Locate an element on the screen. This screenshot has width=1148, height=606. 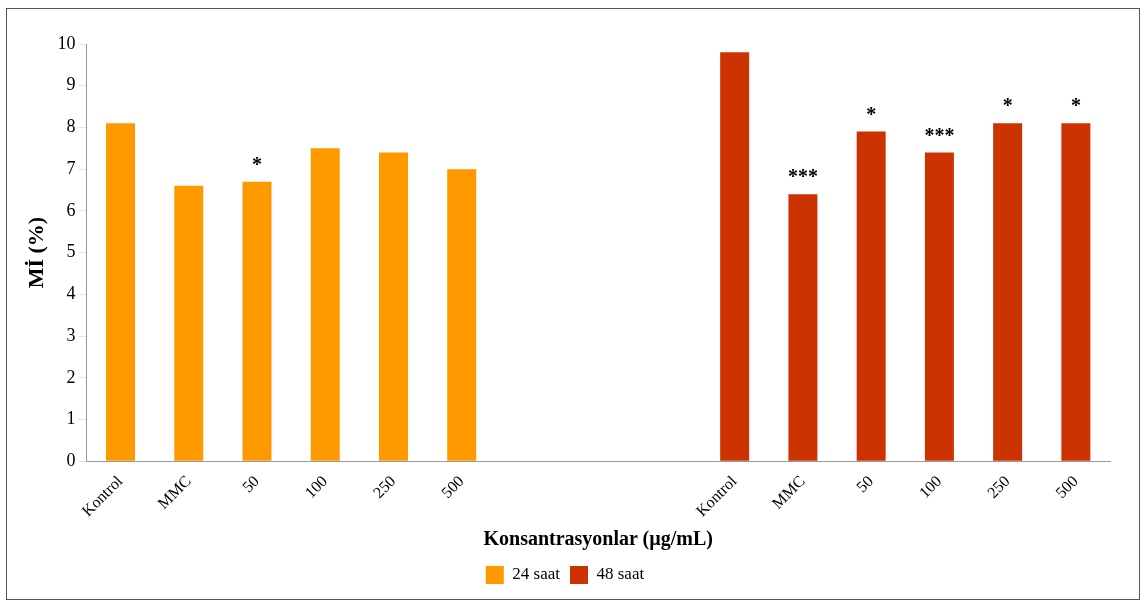
y-tick-label: 8 is located at coordinates (71, 126).